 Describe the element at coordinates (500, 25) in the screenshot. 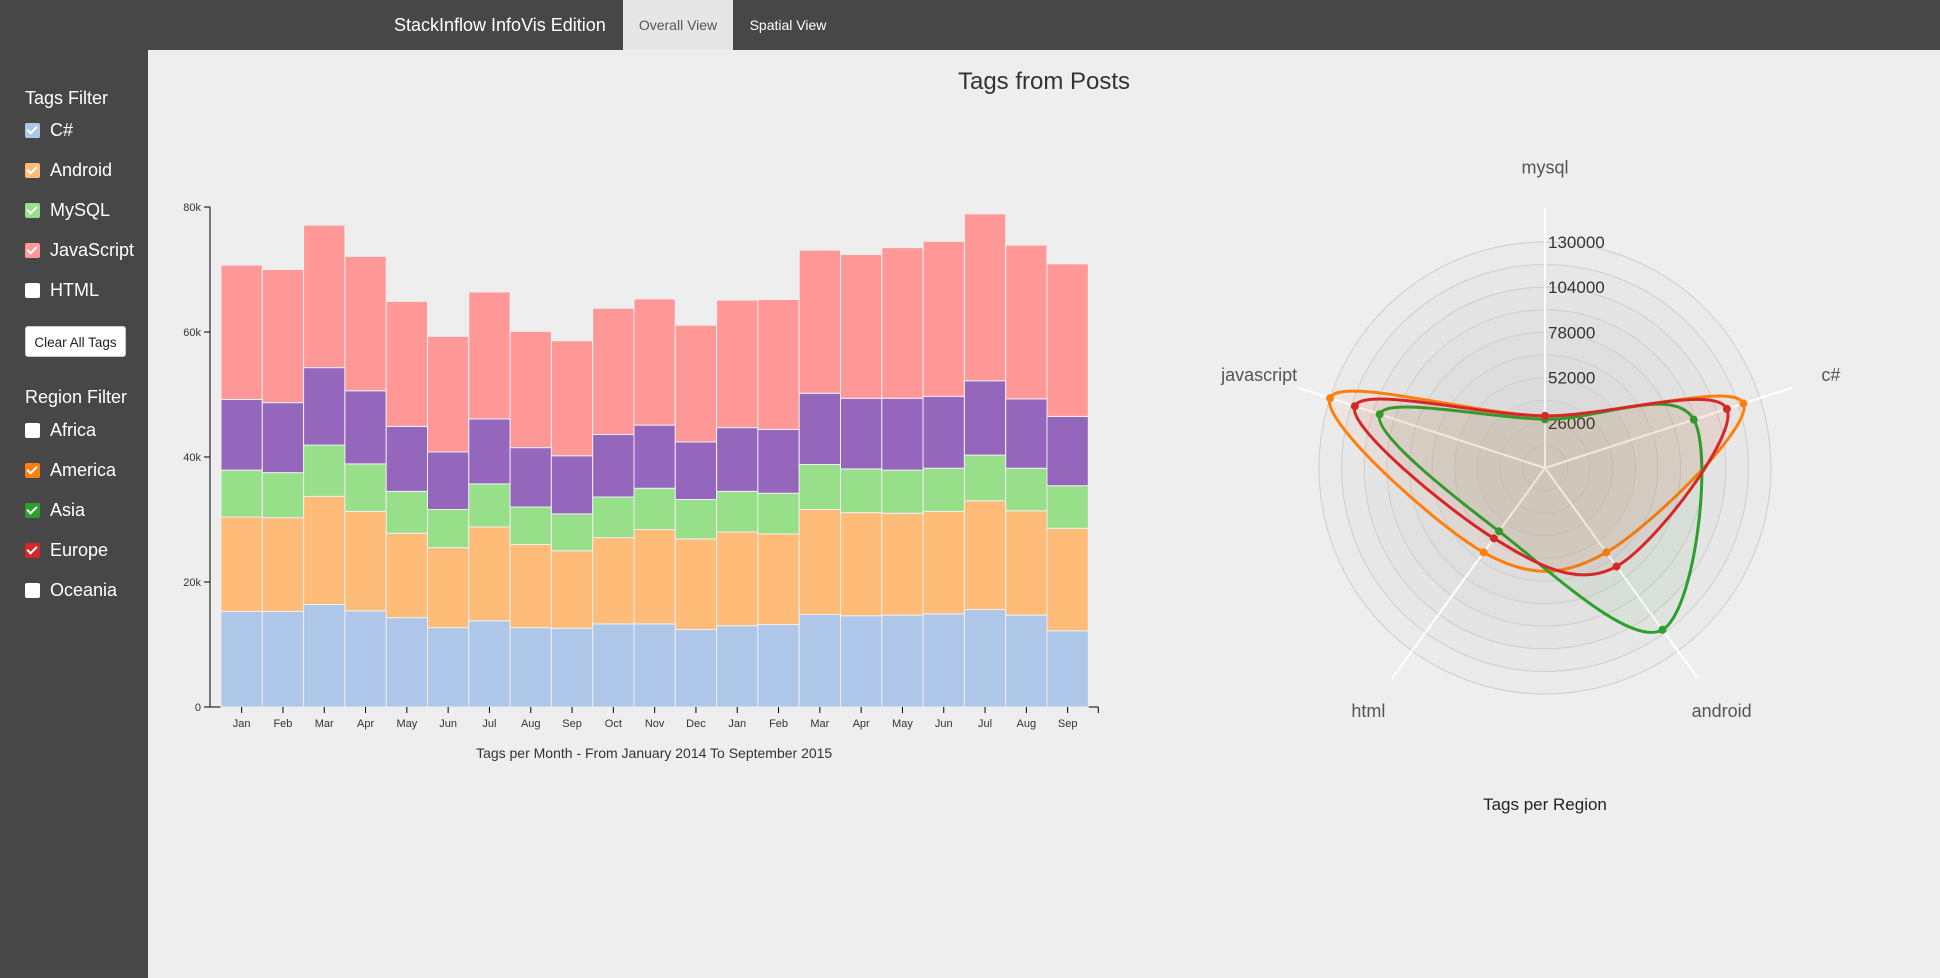

I see `app-title: StackInflow InfoVis Edition` at that location.